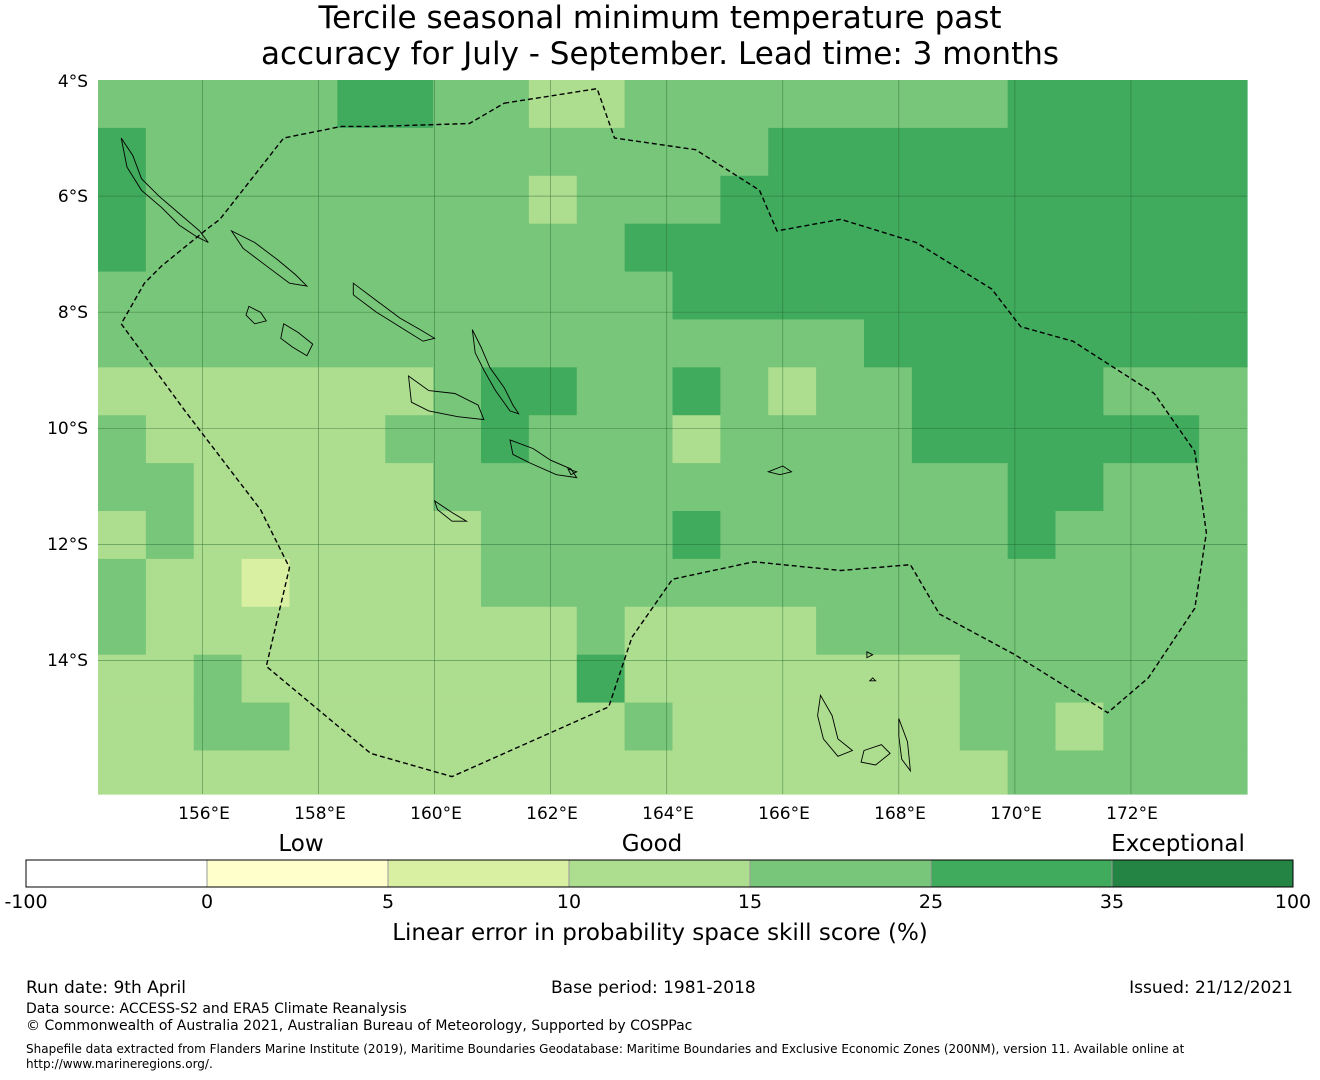 Image resolution: width=1320 pixels, height=1080 pixels. Describe the element at coordinates (67, 429) in the screenshot. I see `lat-label: 10°S` at that location.